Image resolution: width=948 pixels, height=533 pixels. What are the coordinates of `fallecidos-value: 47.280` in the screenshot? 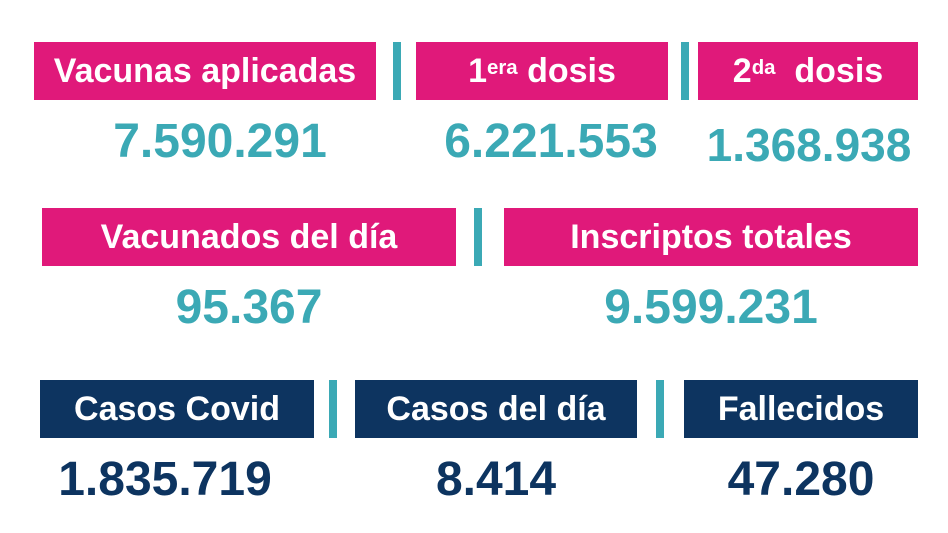 It's located at (801, 479).